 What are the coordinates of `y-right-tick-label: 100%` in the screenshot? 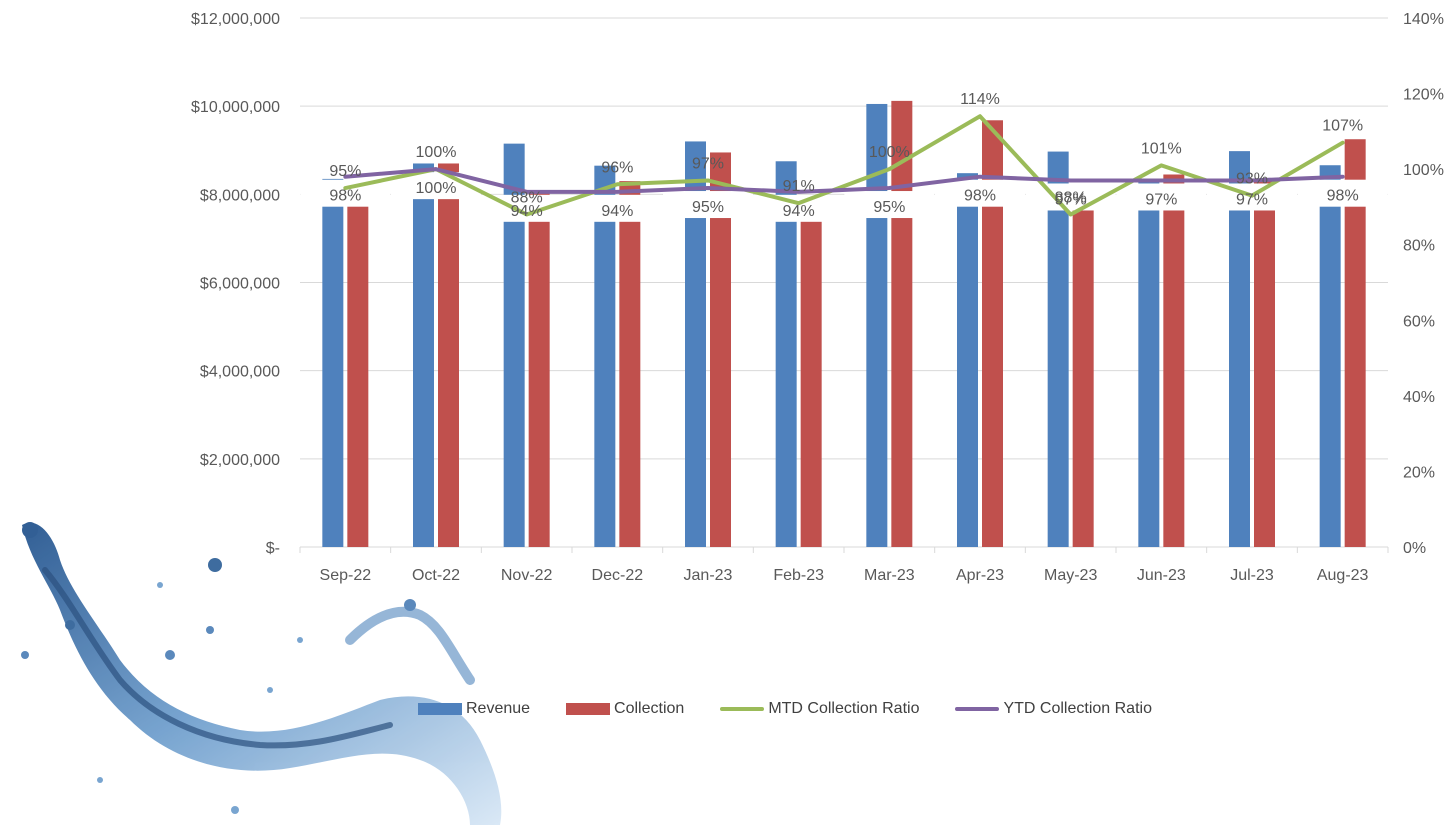 It's located at (1423, 170).